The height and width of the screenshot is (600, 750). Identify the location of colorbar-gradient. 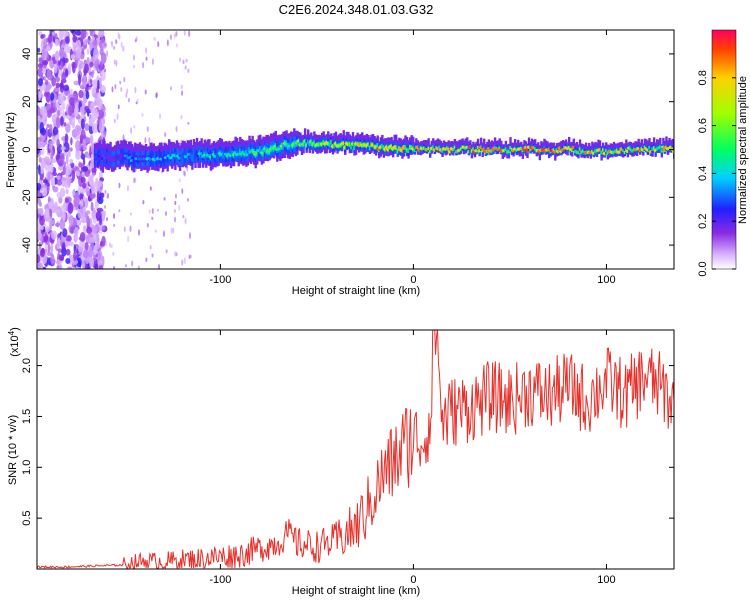
(724, 149).